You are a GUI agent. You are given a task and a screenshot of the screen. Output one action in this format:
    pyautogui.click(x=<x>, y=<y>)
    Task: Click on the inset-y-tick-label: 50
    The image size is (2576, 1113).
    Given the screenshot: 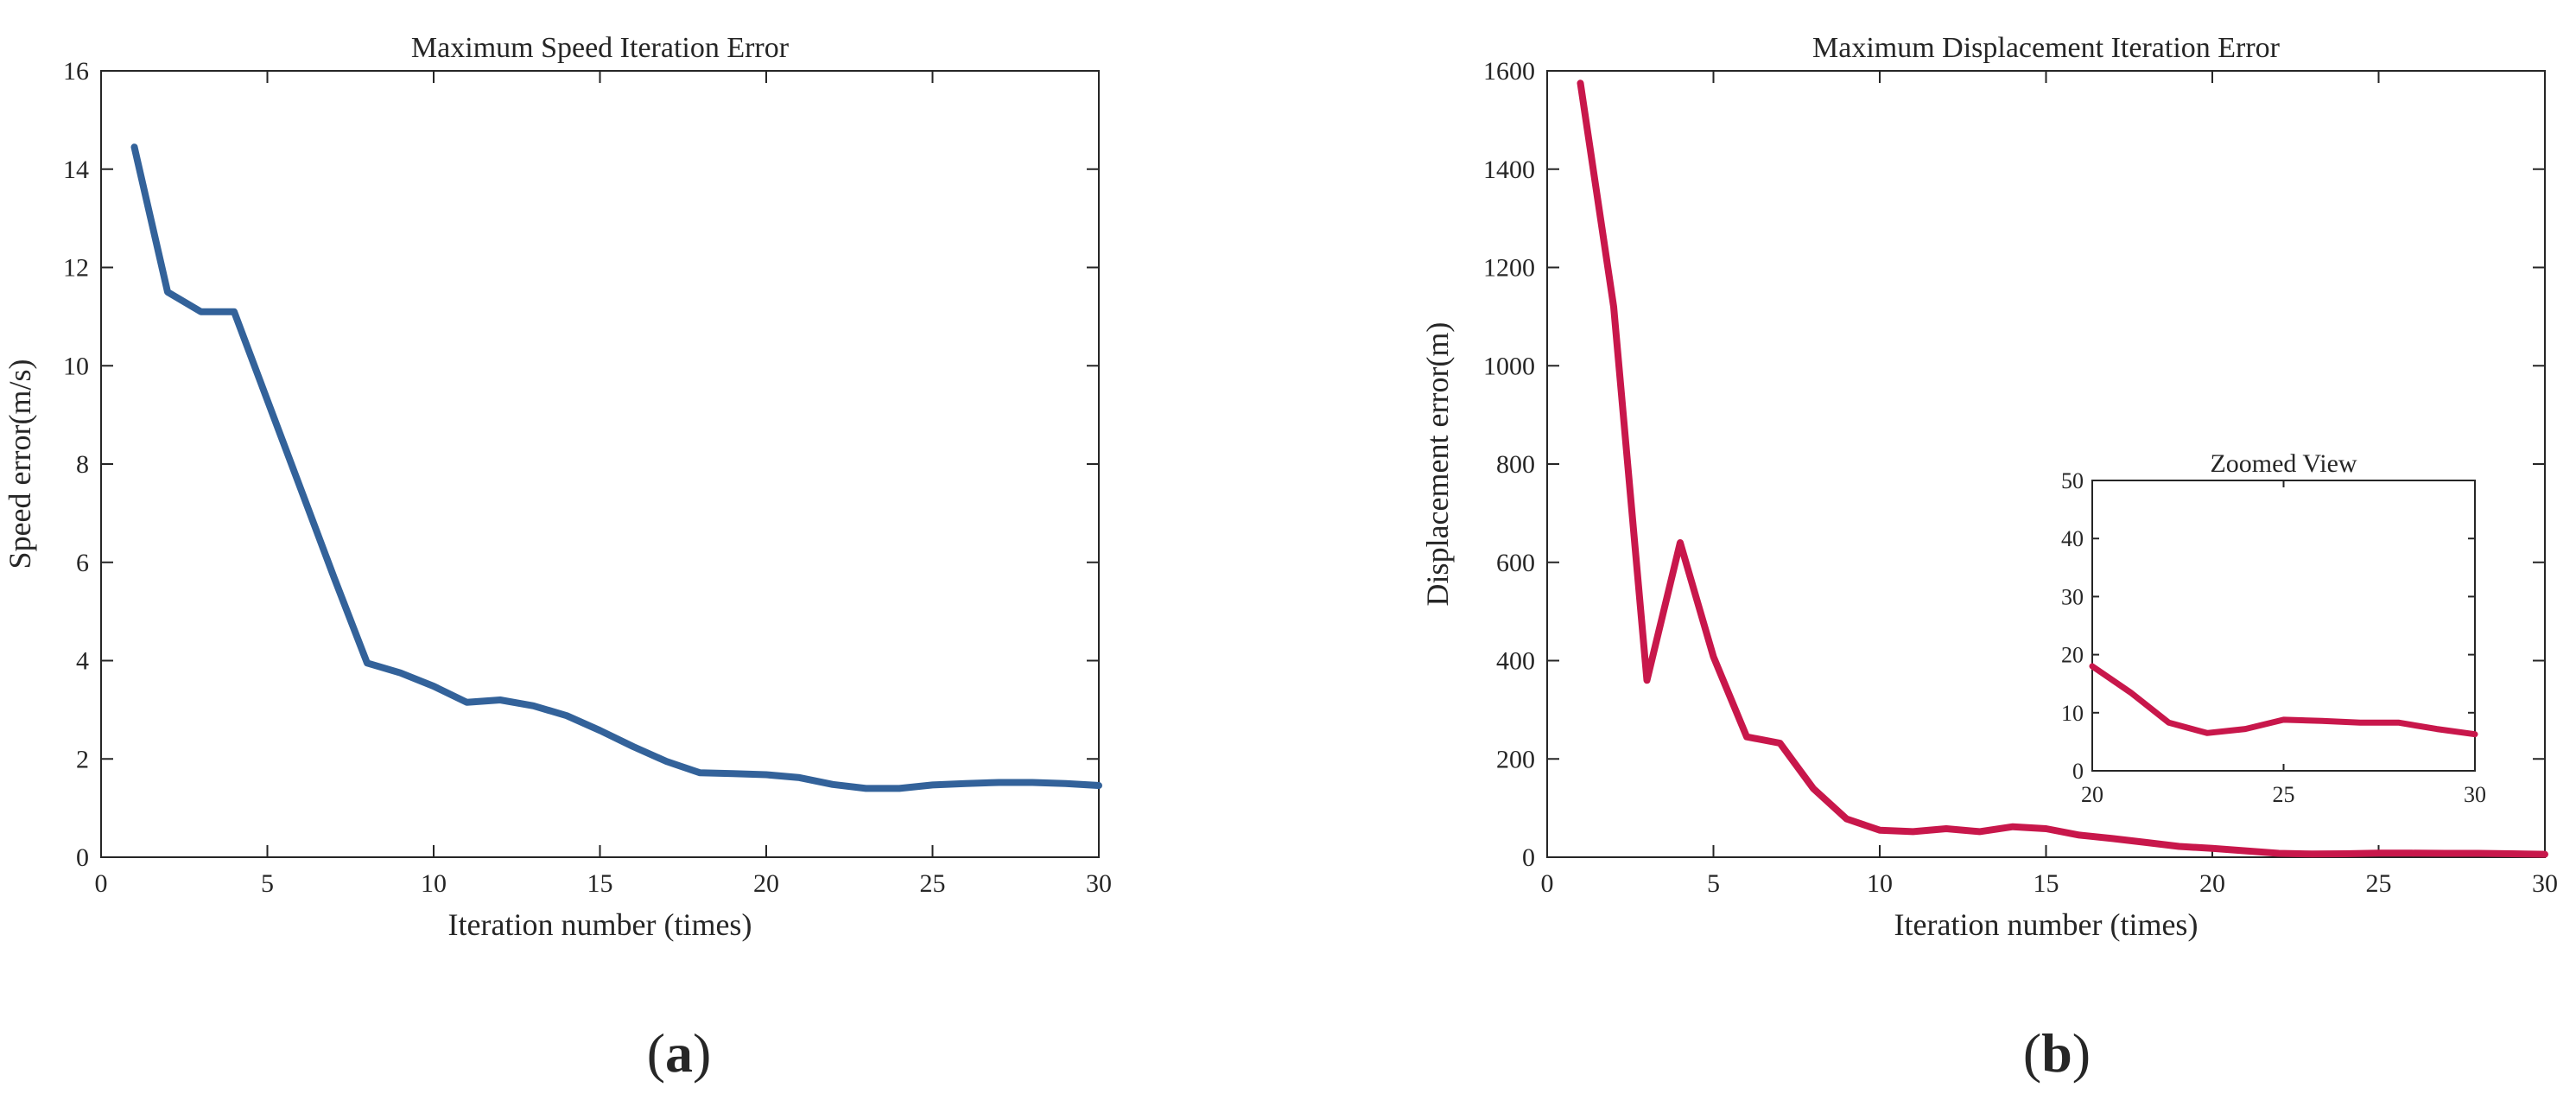 What is the action you would take?
    pyautogui.click(x=2072, y=480)
    